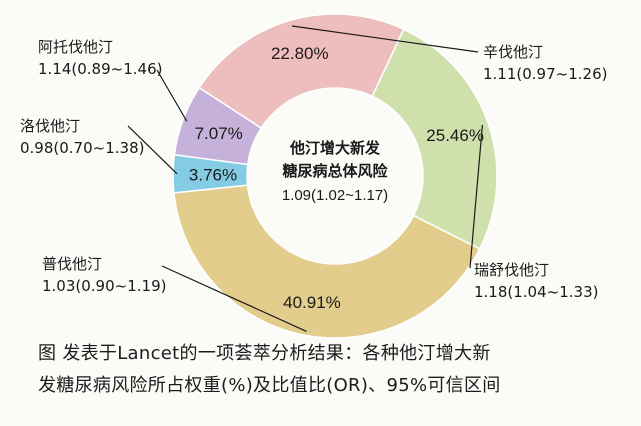  What do you see at coordinates (50, 126) in the screenshot?
I see `slice-name-label: 洛伐他汀` at bounding box center [50, 126].